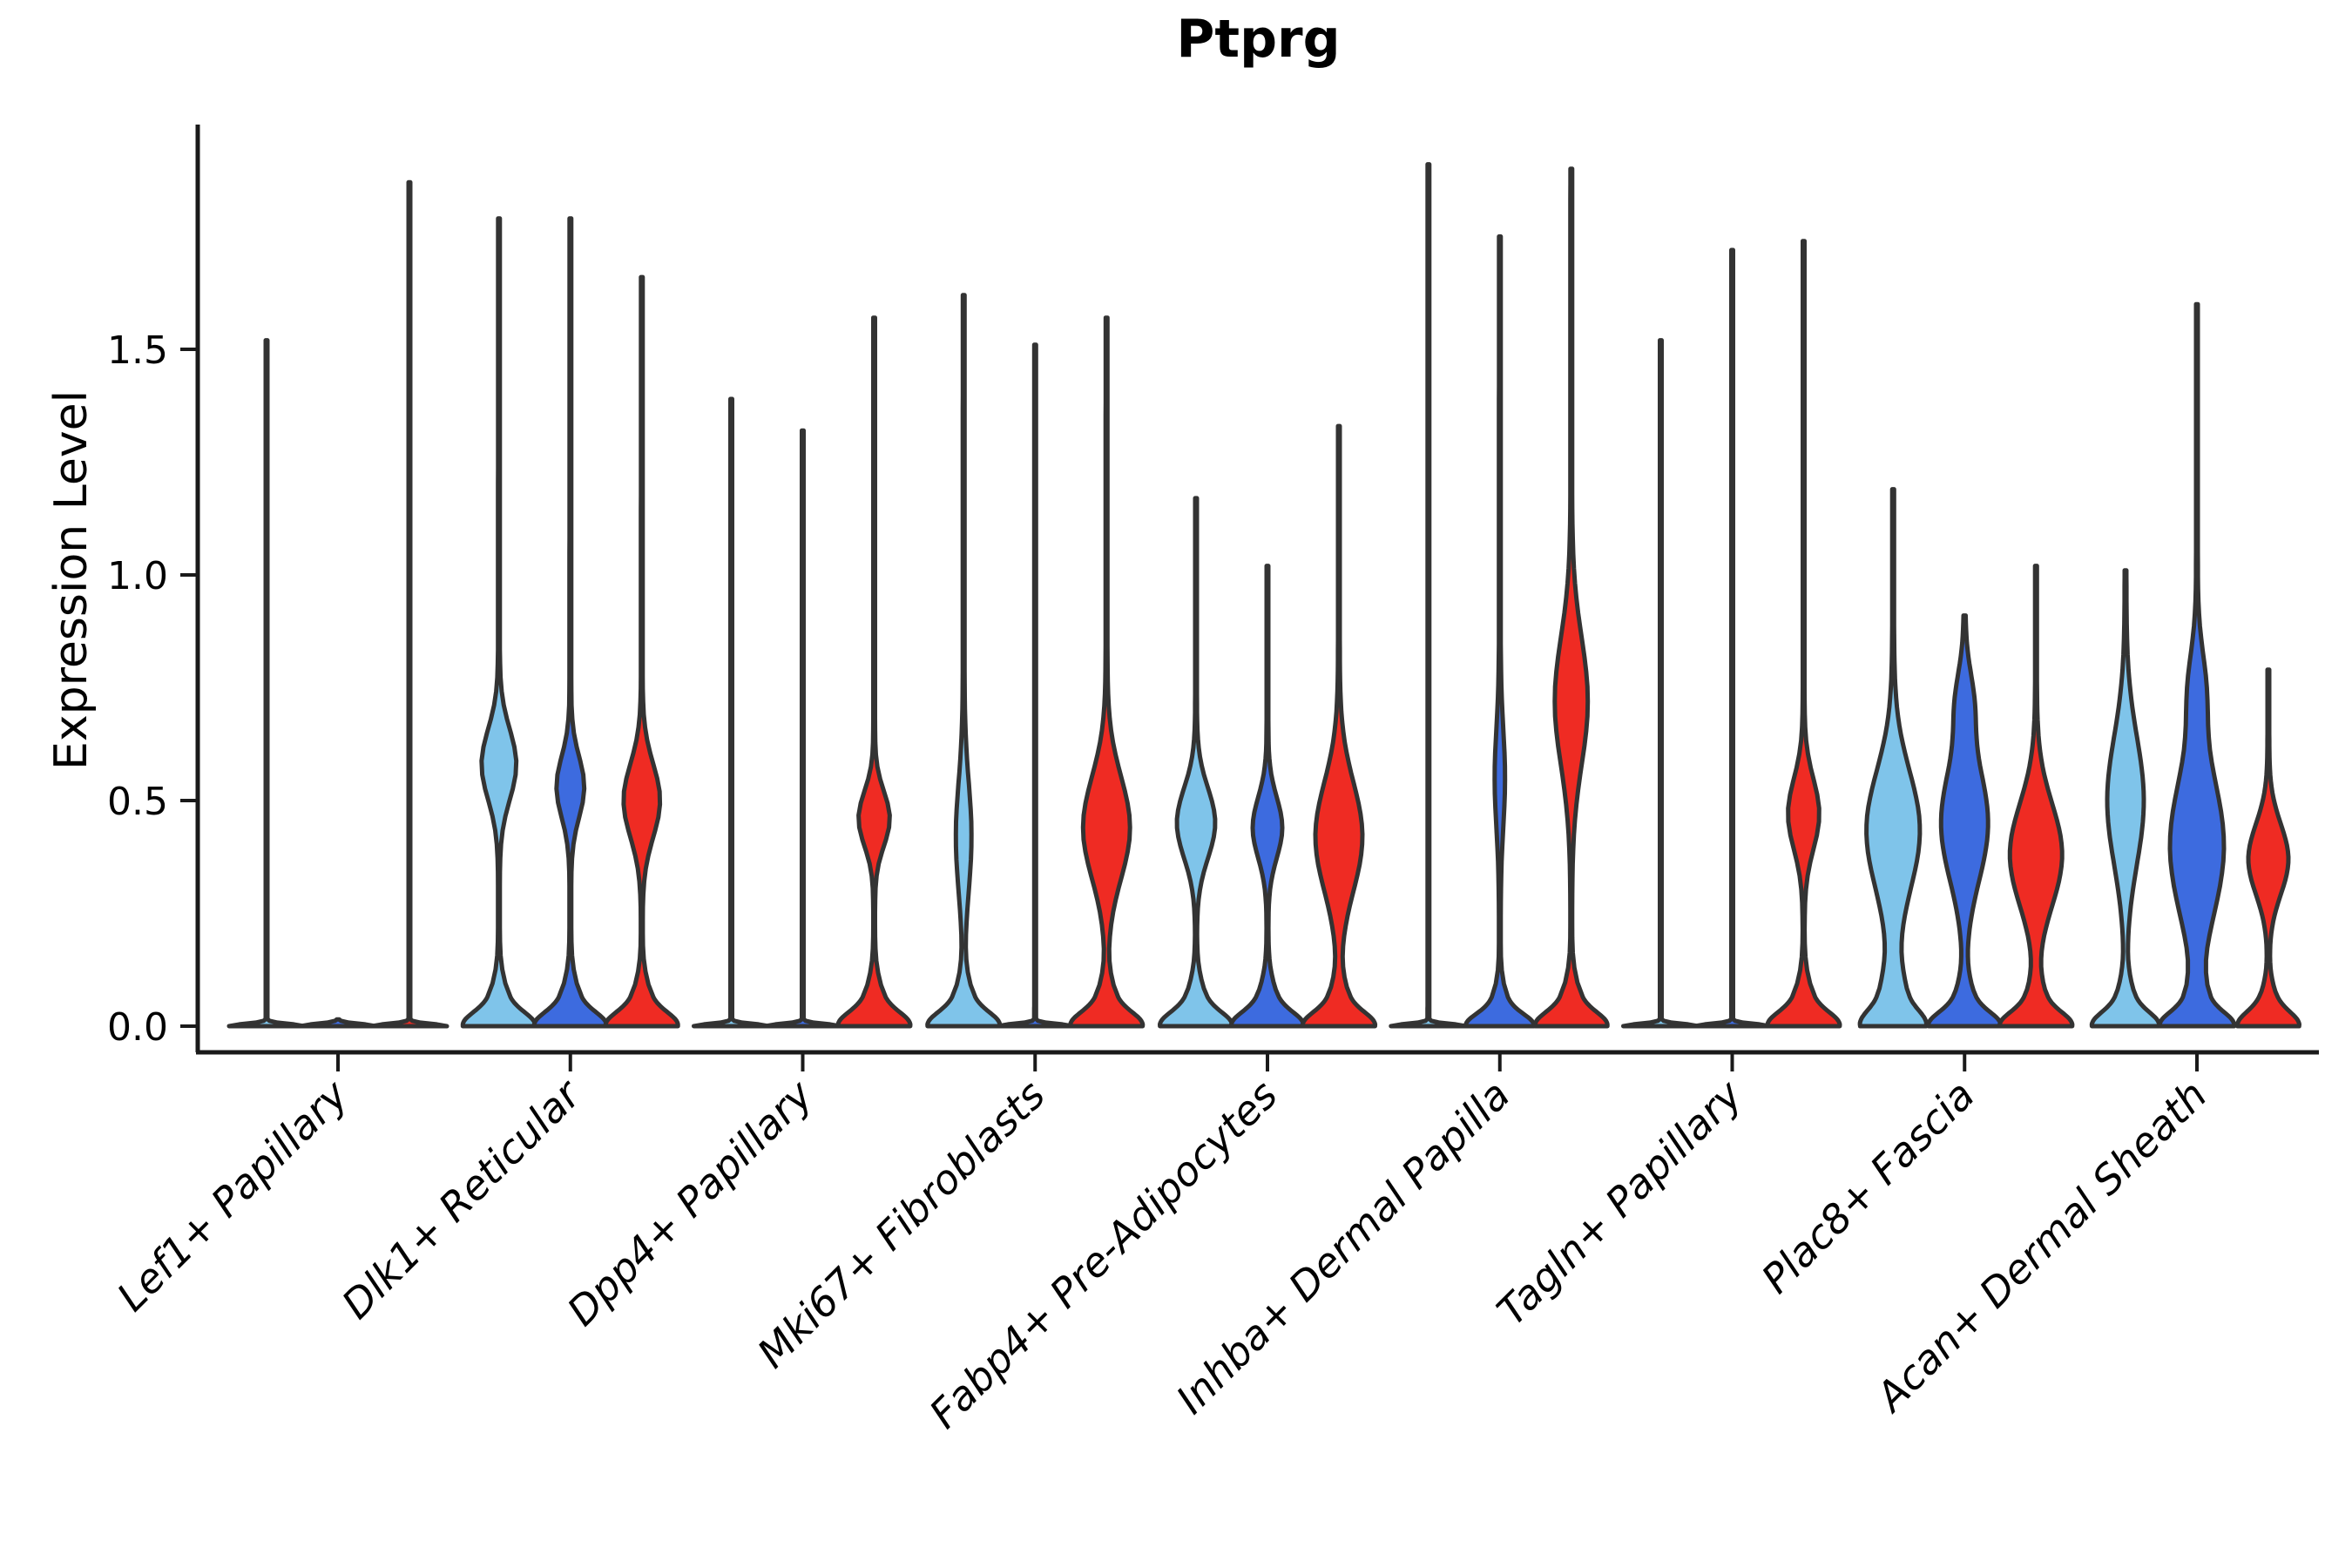 This screenshot has height=1568, width=2352. What do you see at coordinates (1107, 672) in the screenshot?
I see `violin-mki67-red` at bounding box center [1107, 672].